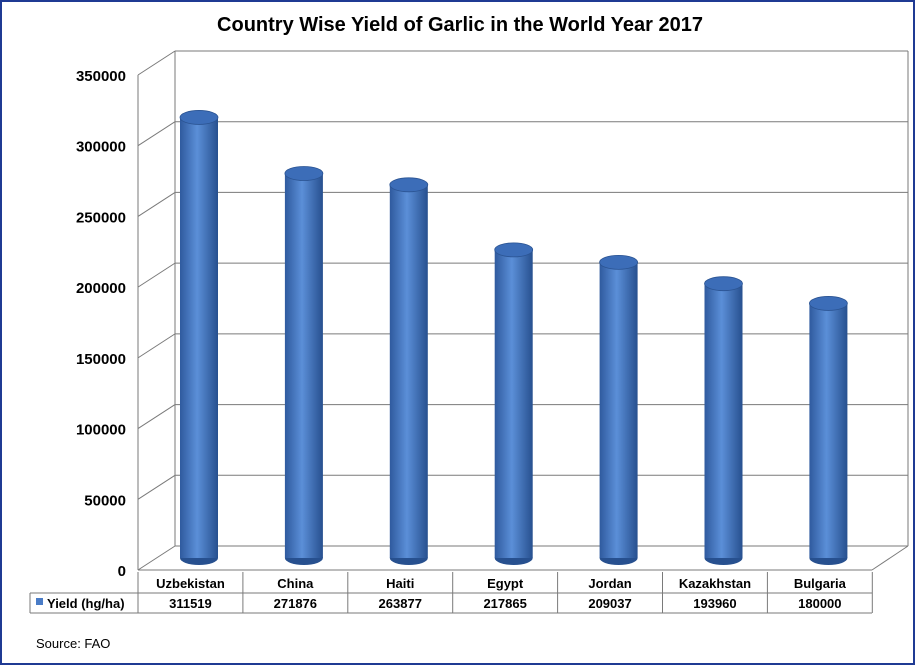 The height and width of the screenshot is (665, 915). What do you see at coordinates (505, 583) in the screenshot?
I see `category-label: Egypt` at bounding box center [505, 583].